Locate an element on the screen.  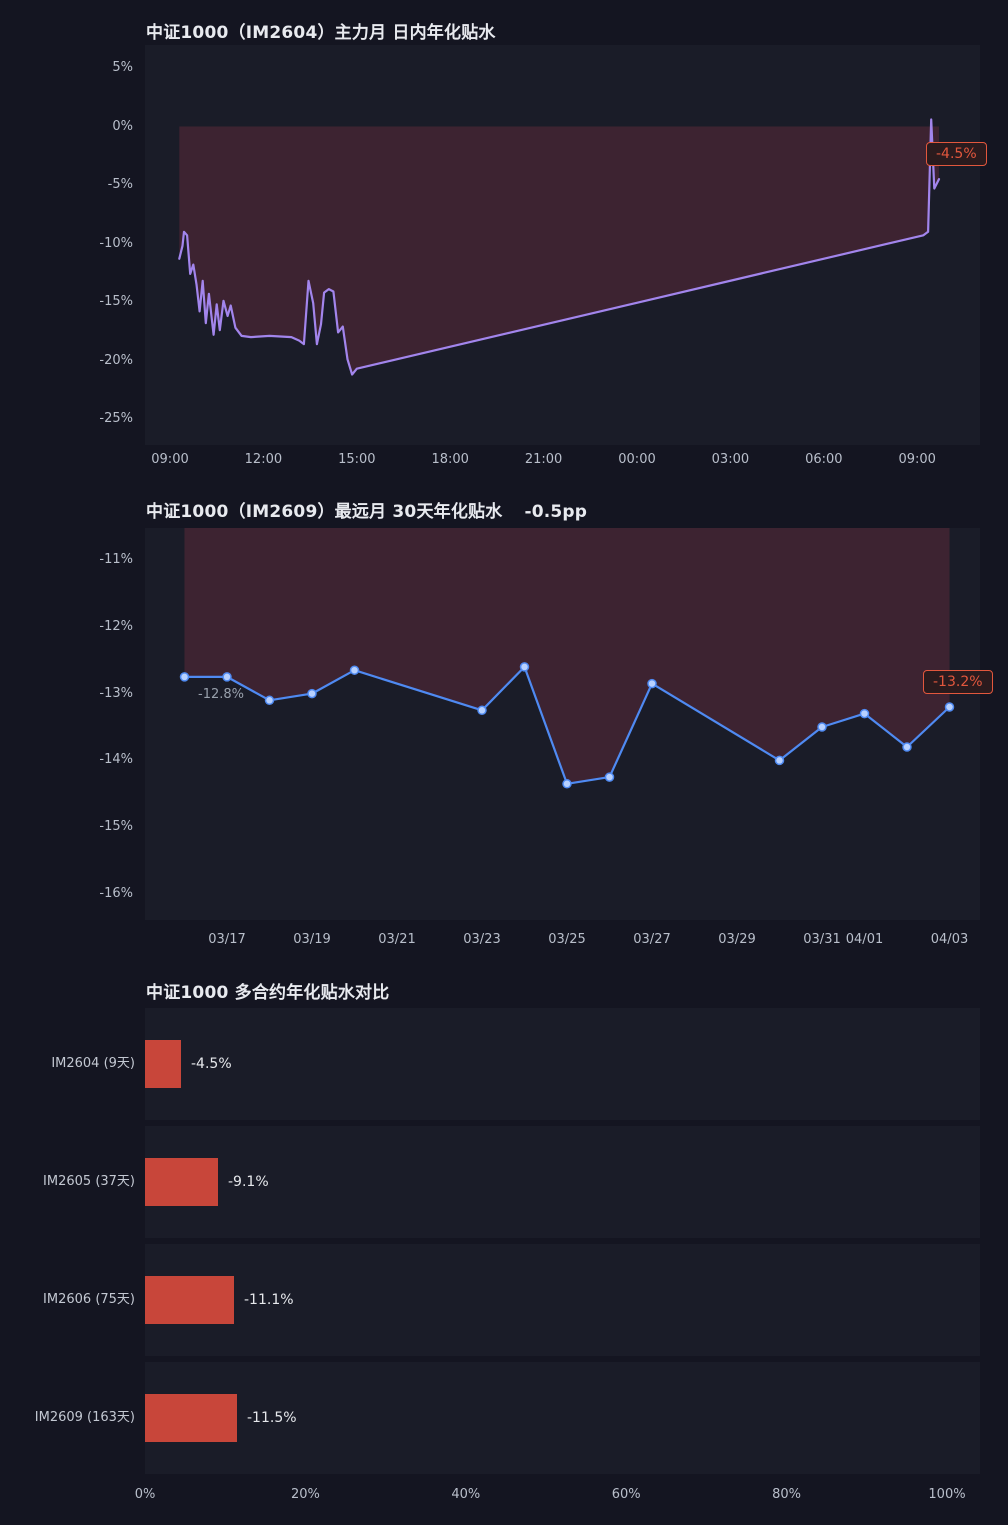
monthly-x-tick-label: 03/21 is located at coordinates (397, 939).